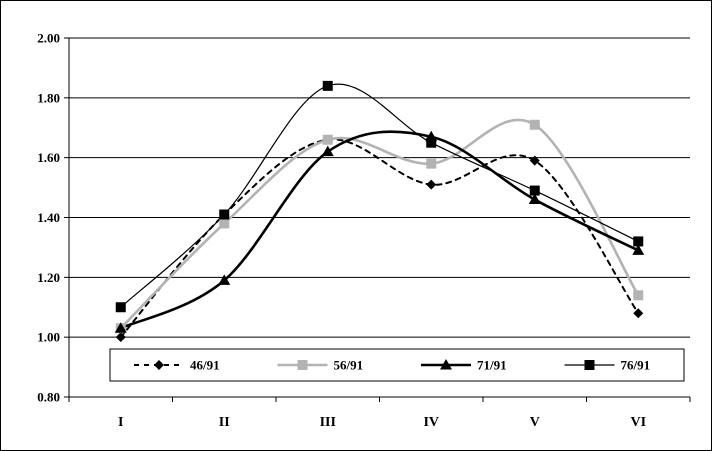 The width and height of the screenshot is (712, 451). What do you see at coordinates (349, 365) in the screenshot?
I see `legend-label: 56/91` at bounding box center [349, 365].